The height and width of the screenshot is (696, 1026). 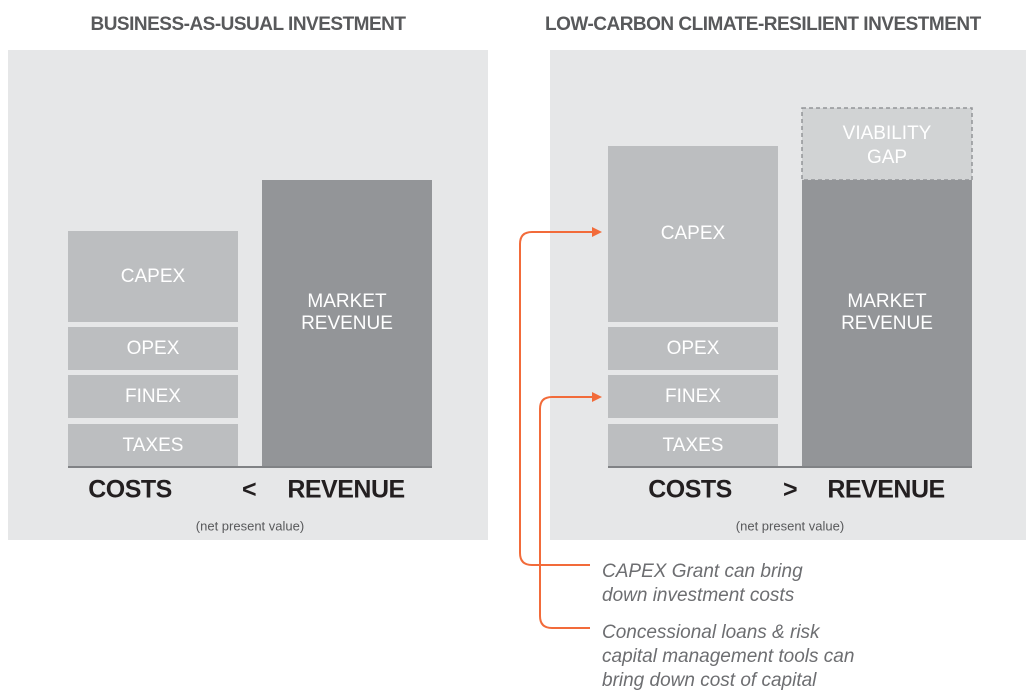 What do you see at coordinates (711, 632) in the screenshot?
I see `annotation: Concessional loans & risk` at bounding box center [711, 632].